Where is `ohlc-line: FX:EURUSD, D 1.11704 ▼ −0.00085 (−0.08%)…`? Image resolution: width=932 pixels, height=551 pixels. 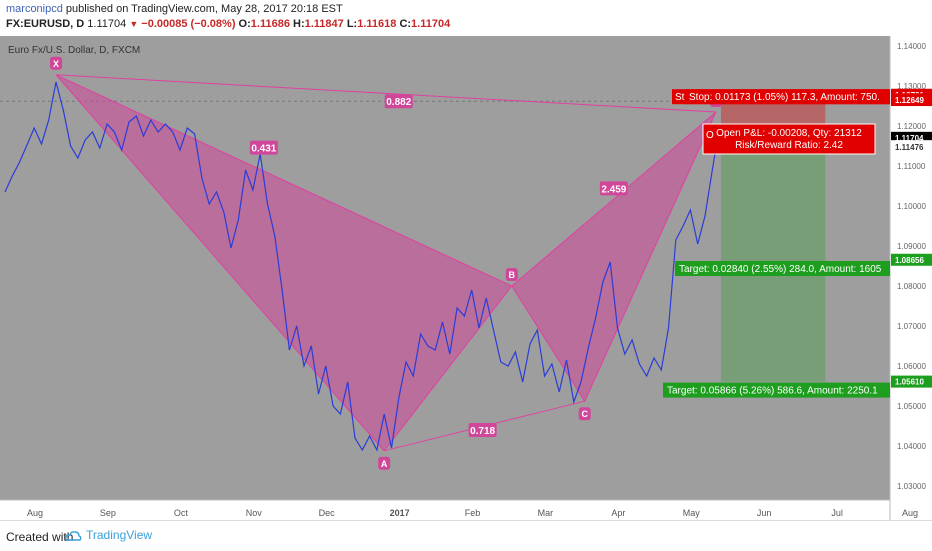
ohlc-line: FX:EURUSD, D 1.11704 ▼ −0.00085 (−0.08%)… is located at coordinates (228, 24).